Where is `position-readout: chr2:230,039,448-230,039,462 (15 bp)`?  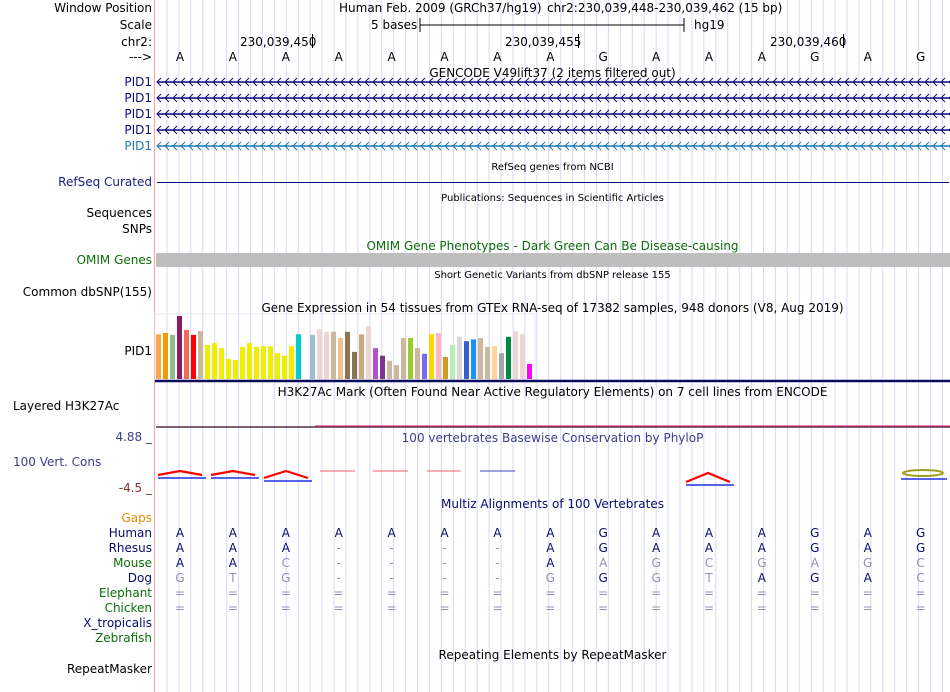
position-readout: chr2:230,039,448-230,039,462 (15 bp) is located at coordinates (665, 8).